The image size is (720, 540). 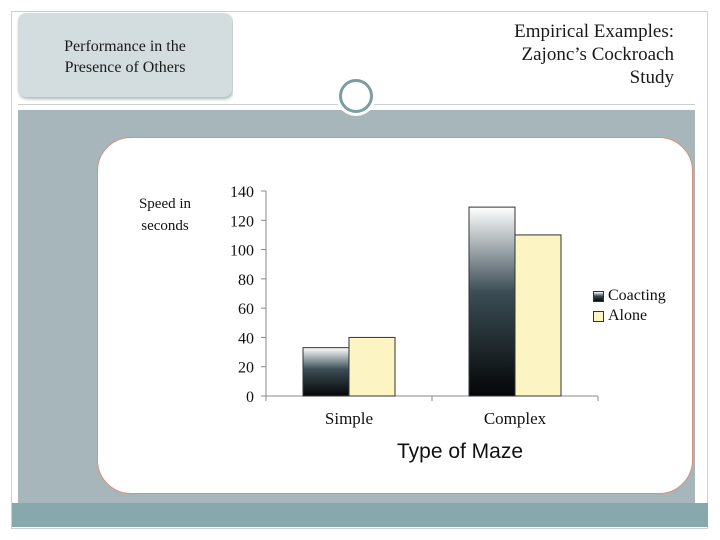 What do you see at coordinates (165, 215) in the screenshot?
I see `y-axis-label: Speed in seconds` at bounding box center [165, 215].